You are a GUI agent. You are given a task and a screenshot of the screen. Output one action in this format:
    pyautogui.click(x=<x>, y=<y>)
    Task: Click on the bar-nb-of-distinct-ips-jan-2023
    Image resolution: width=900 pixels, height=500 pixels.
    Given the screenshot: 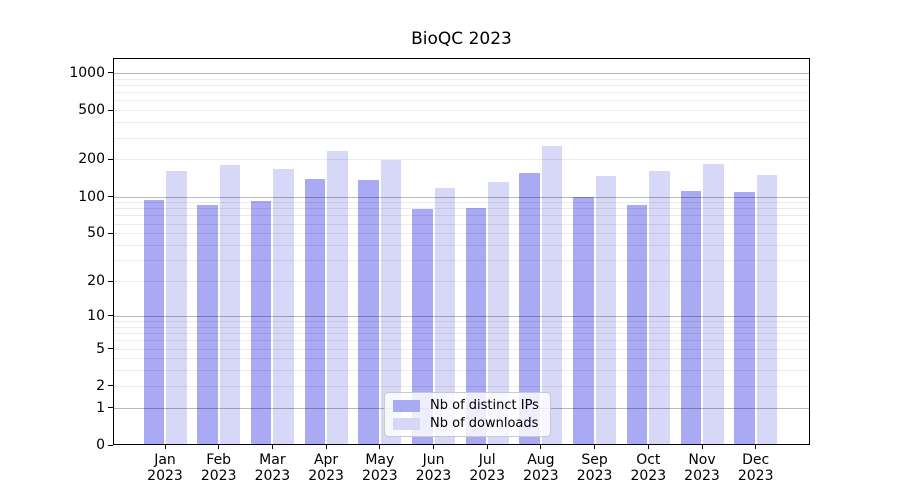 What is the action you would take?
    pyautogui.click(x=153, y=322)
    